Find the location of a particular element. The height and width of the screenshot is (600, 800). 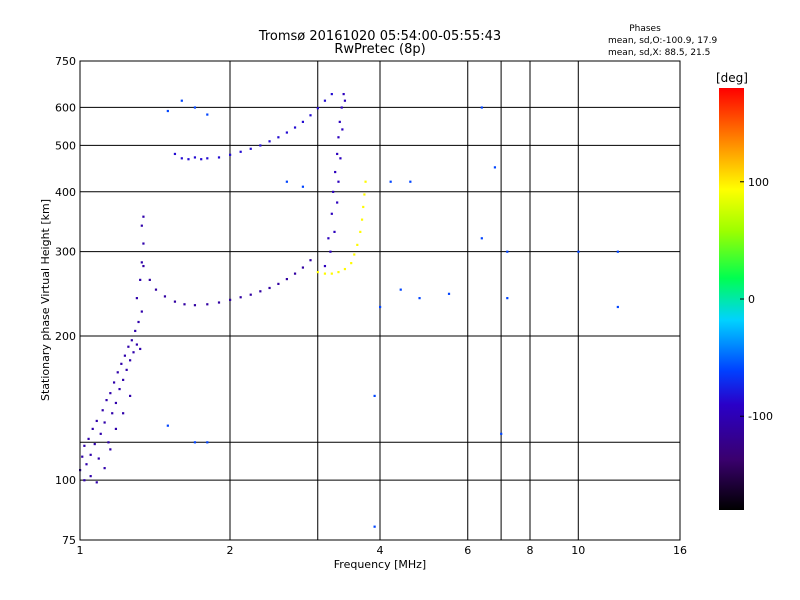

x-tick-label: 1 is located at coordinates (80, 550).